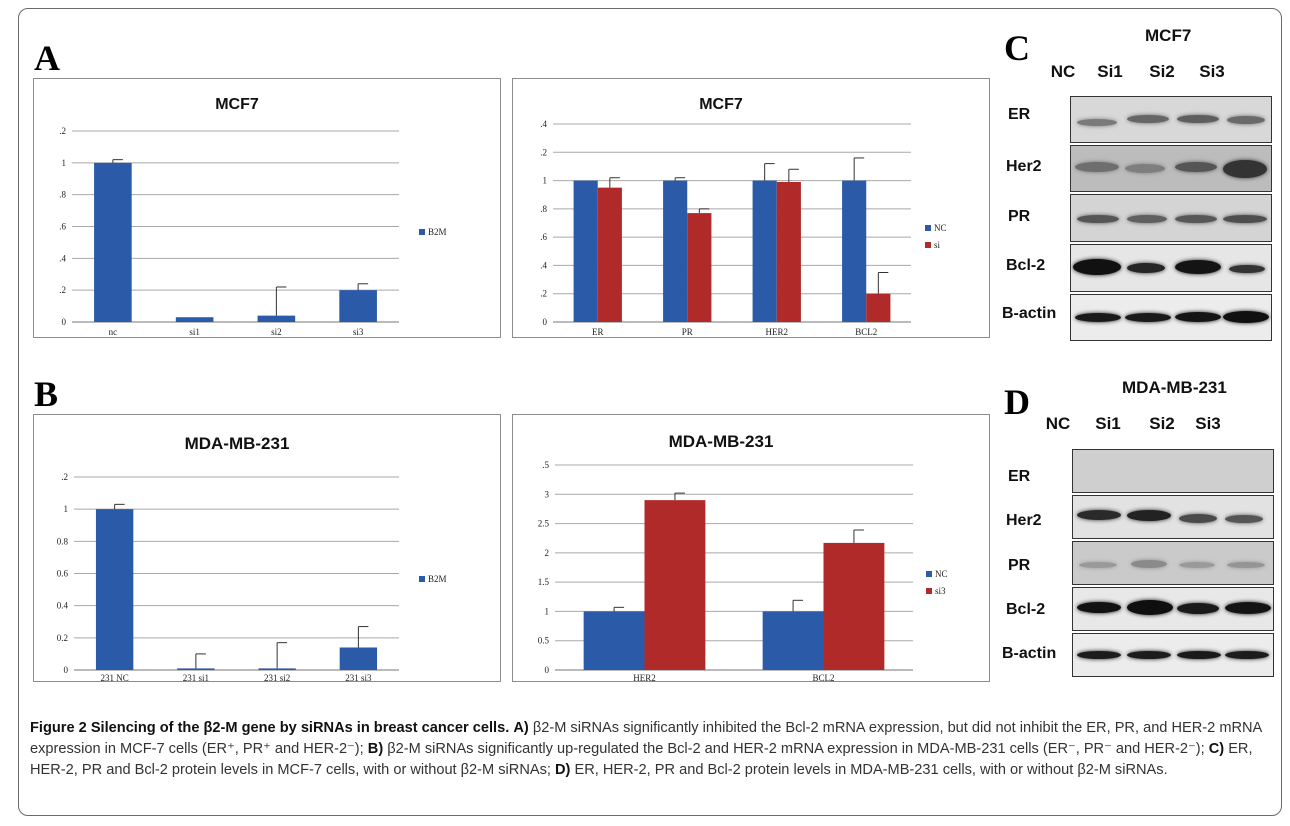  Describe the element at coordinates (544, 641) in the screenshot. I see `y-tick-label: 0.5` at that location.